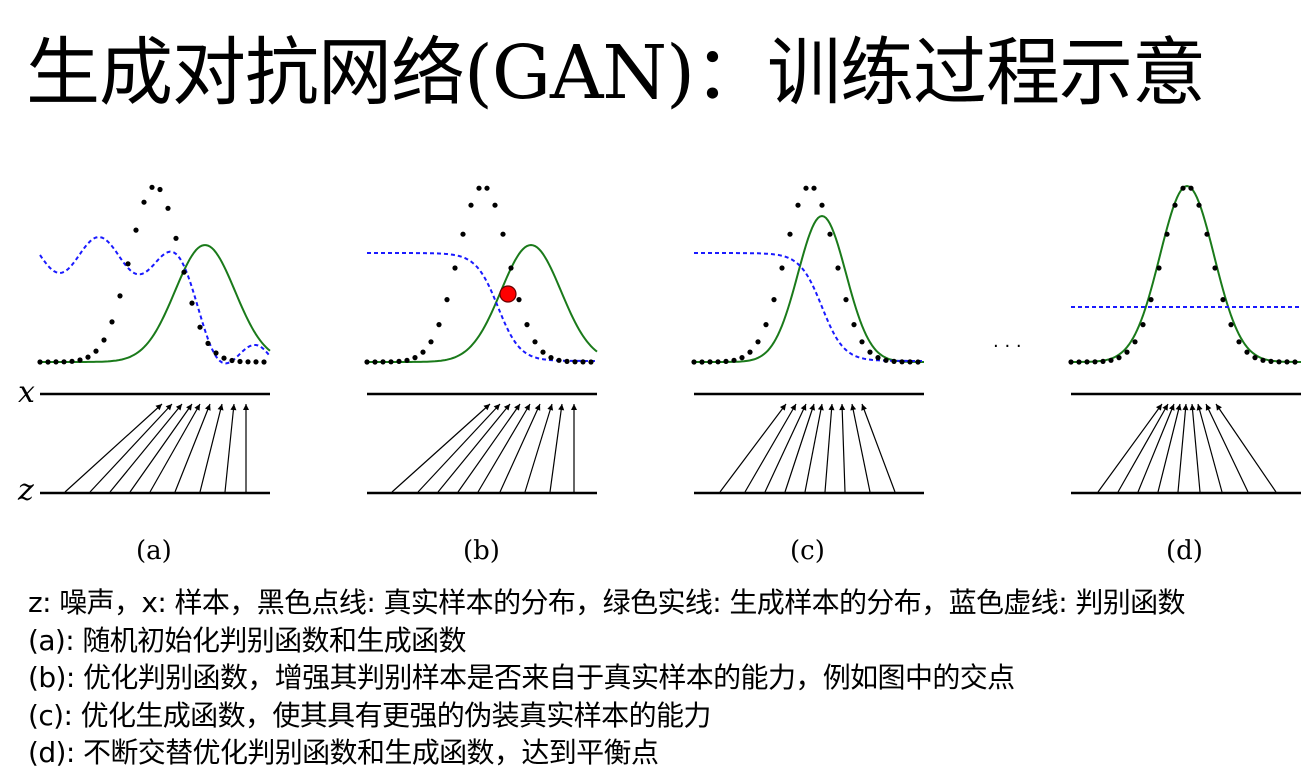 The image size is (1305, 776). I want to click on panel-d, so click(1184, 339).